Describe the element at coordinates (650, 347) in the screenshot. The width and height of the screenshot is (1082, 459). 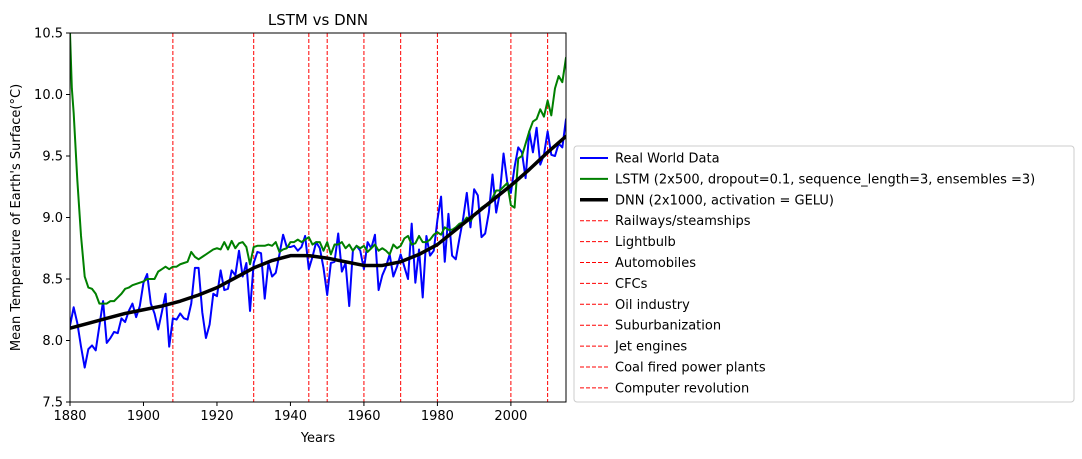
I see `legend-label-jet-engines: Jet engines` at that location.